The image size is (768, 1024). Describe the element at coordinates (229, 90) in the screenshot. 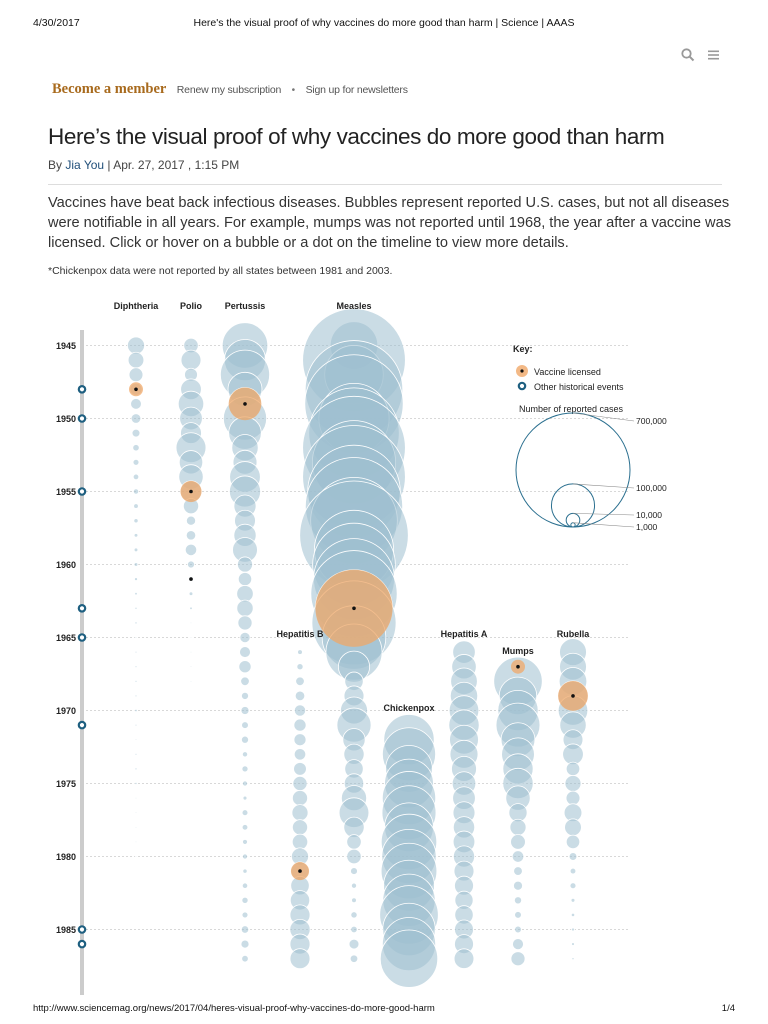

I see `renew-subscription-link: Renew my subscription` at that location.